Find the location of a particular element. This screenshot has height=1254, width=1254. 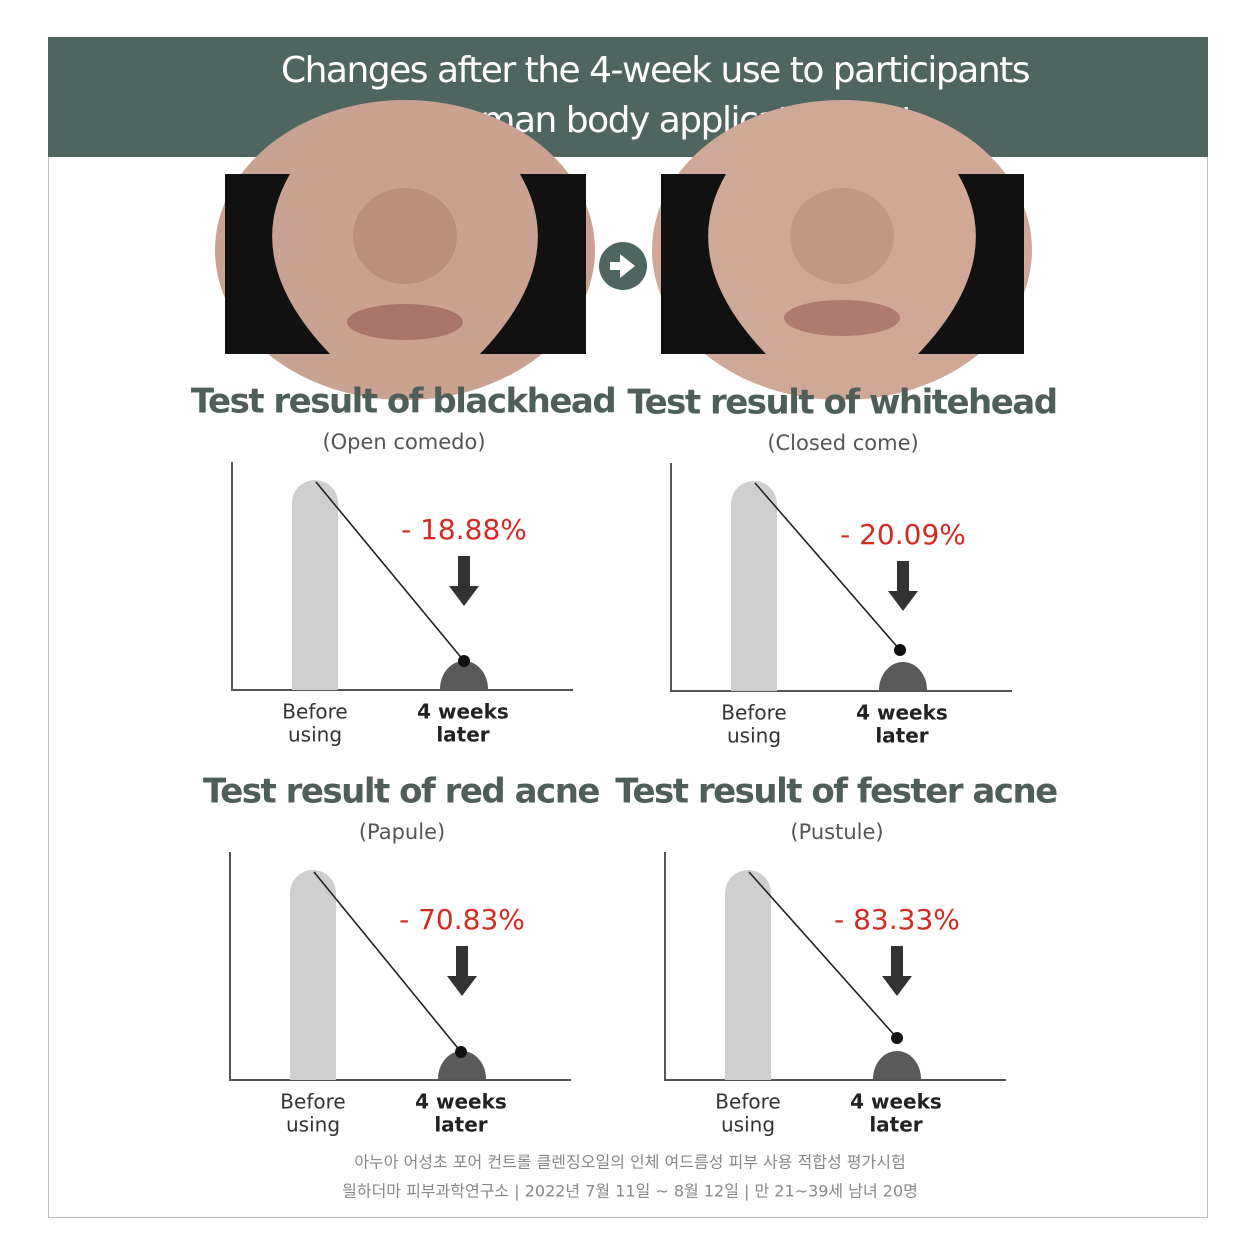

panel-title: Test result of blackhead is located at coordinates (403, 402).